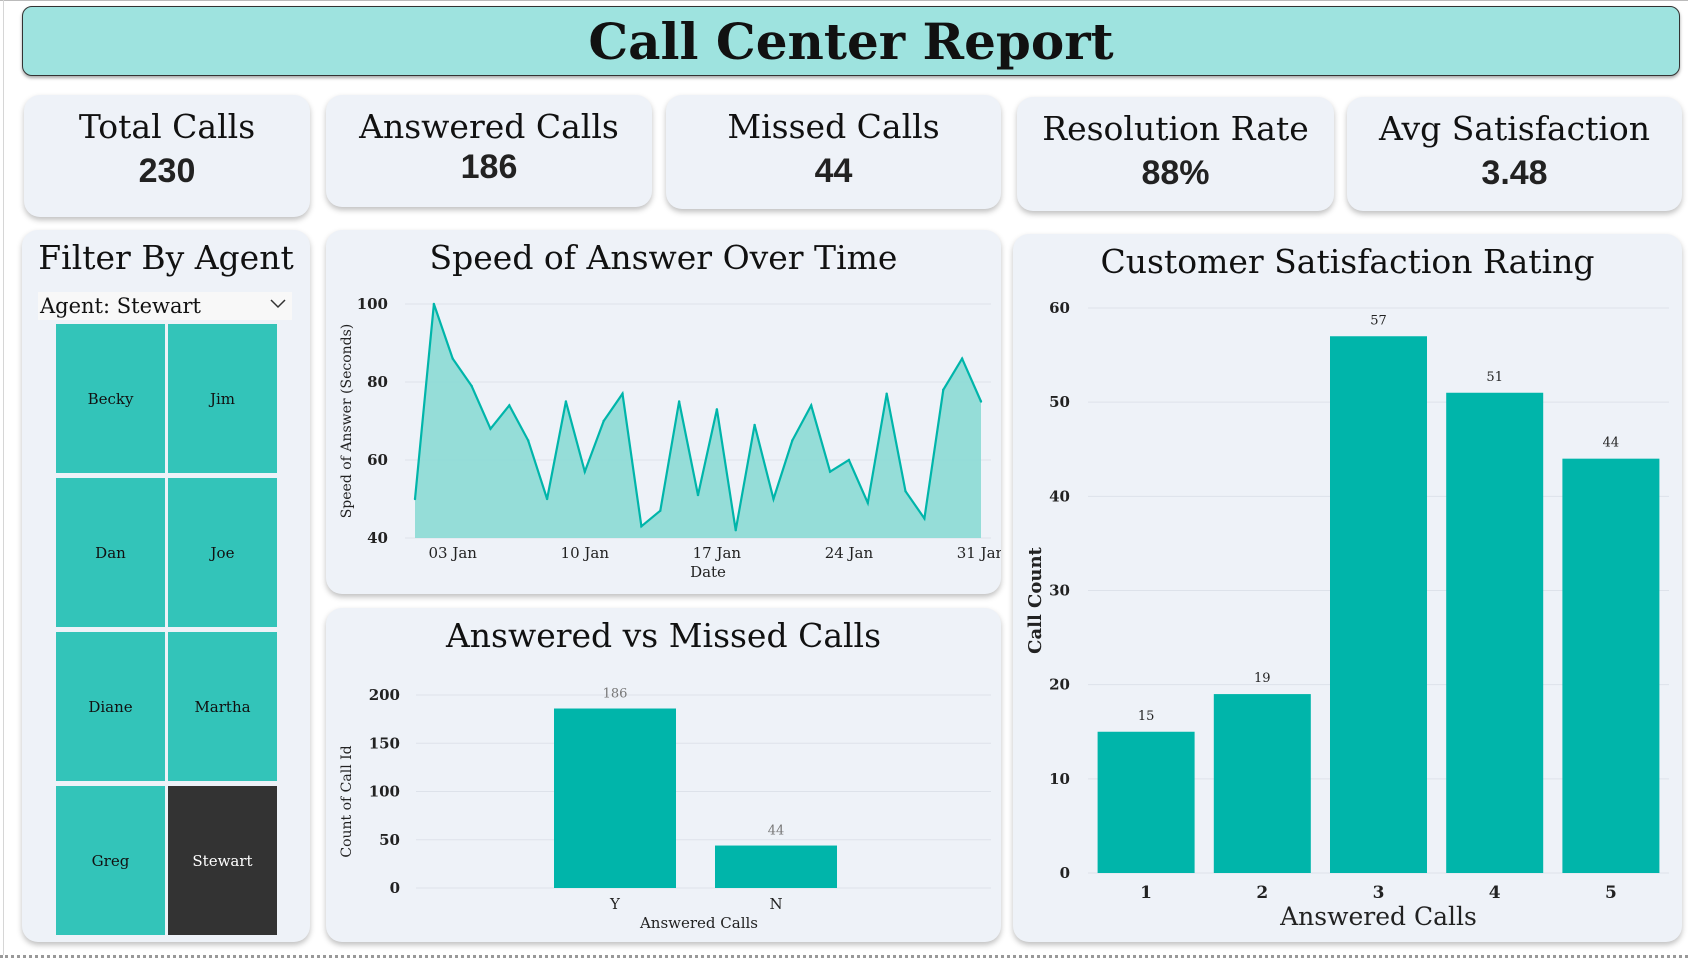 This screenshot has width=1688, height=960. I want to click on agent-tile-diane: Diane, so click(110, 706).